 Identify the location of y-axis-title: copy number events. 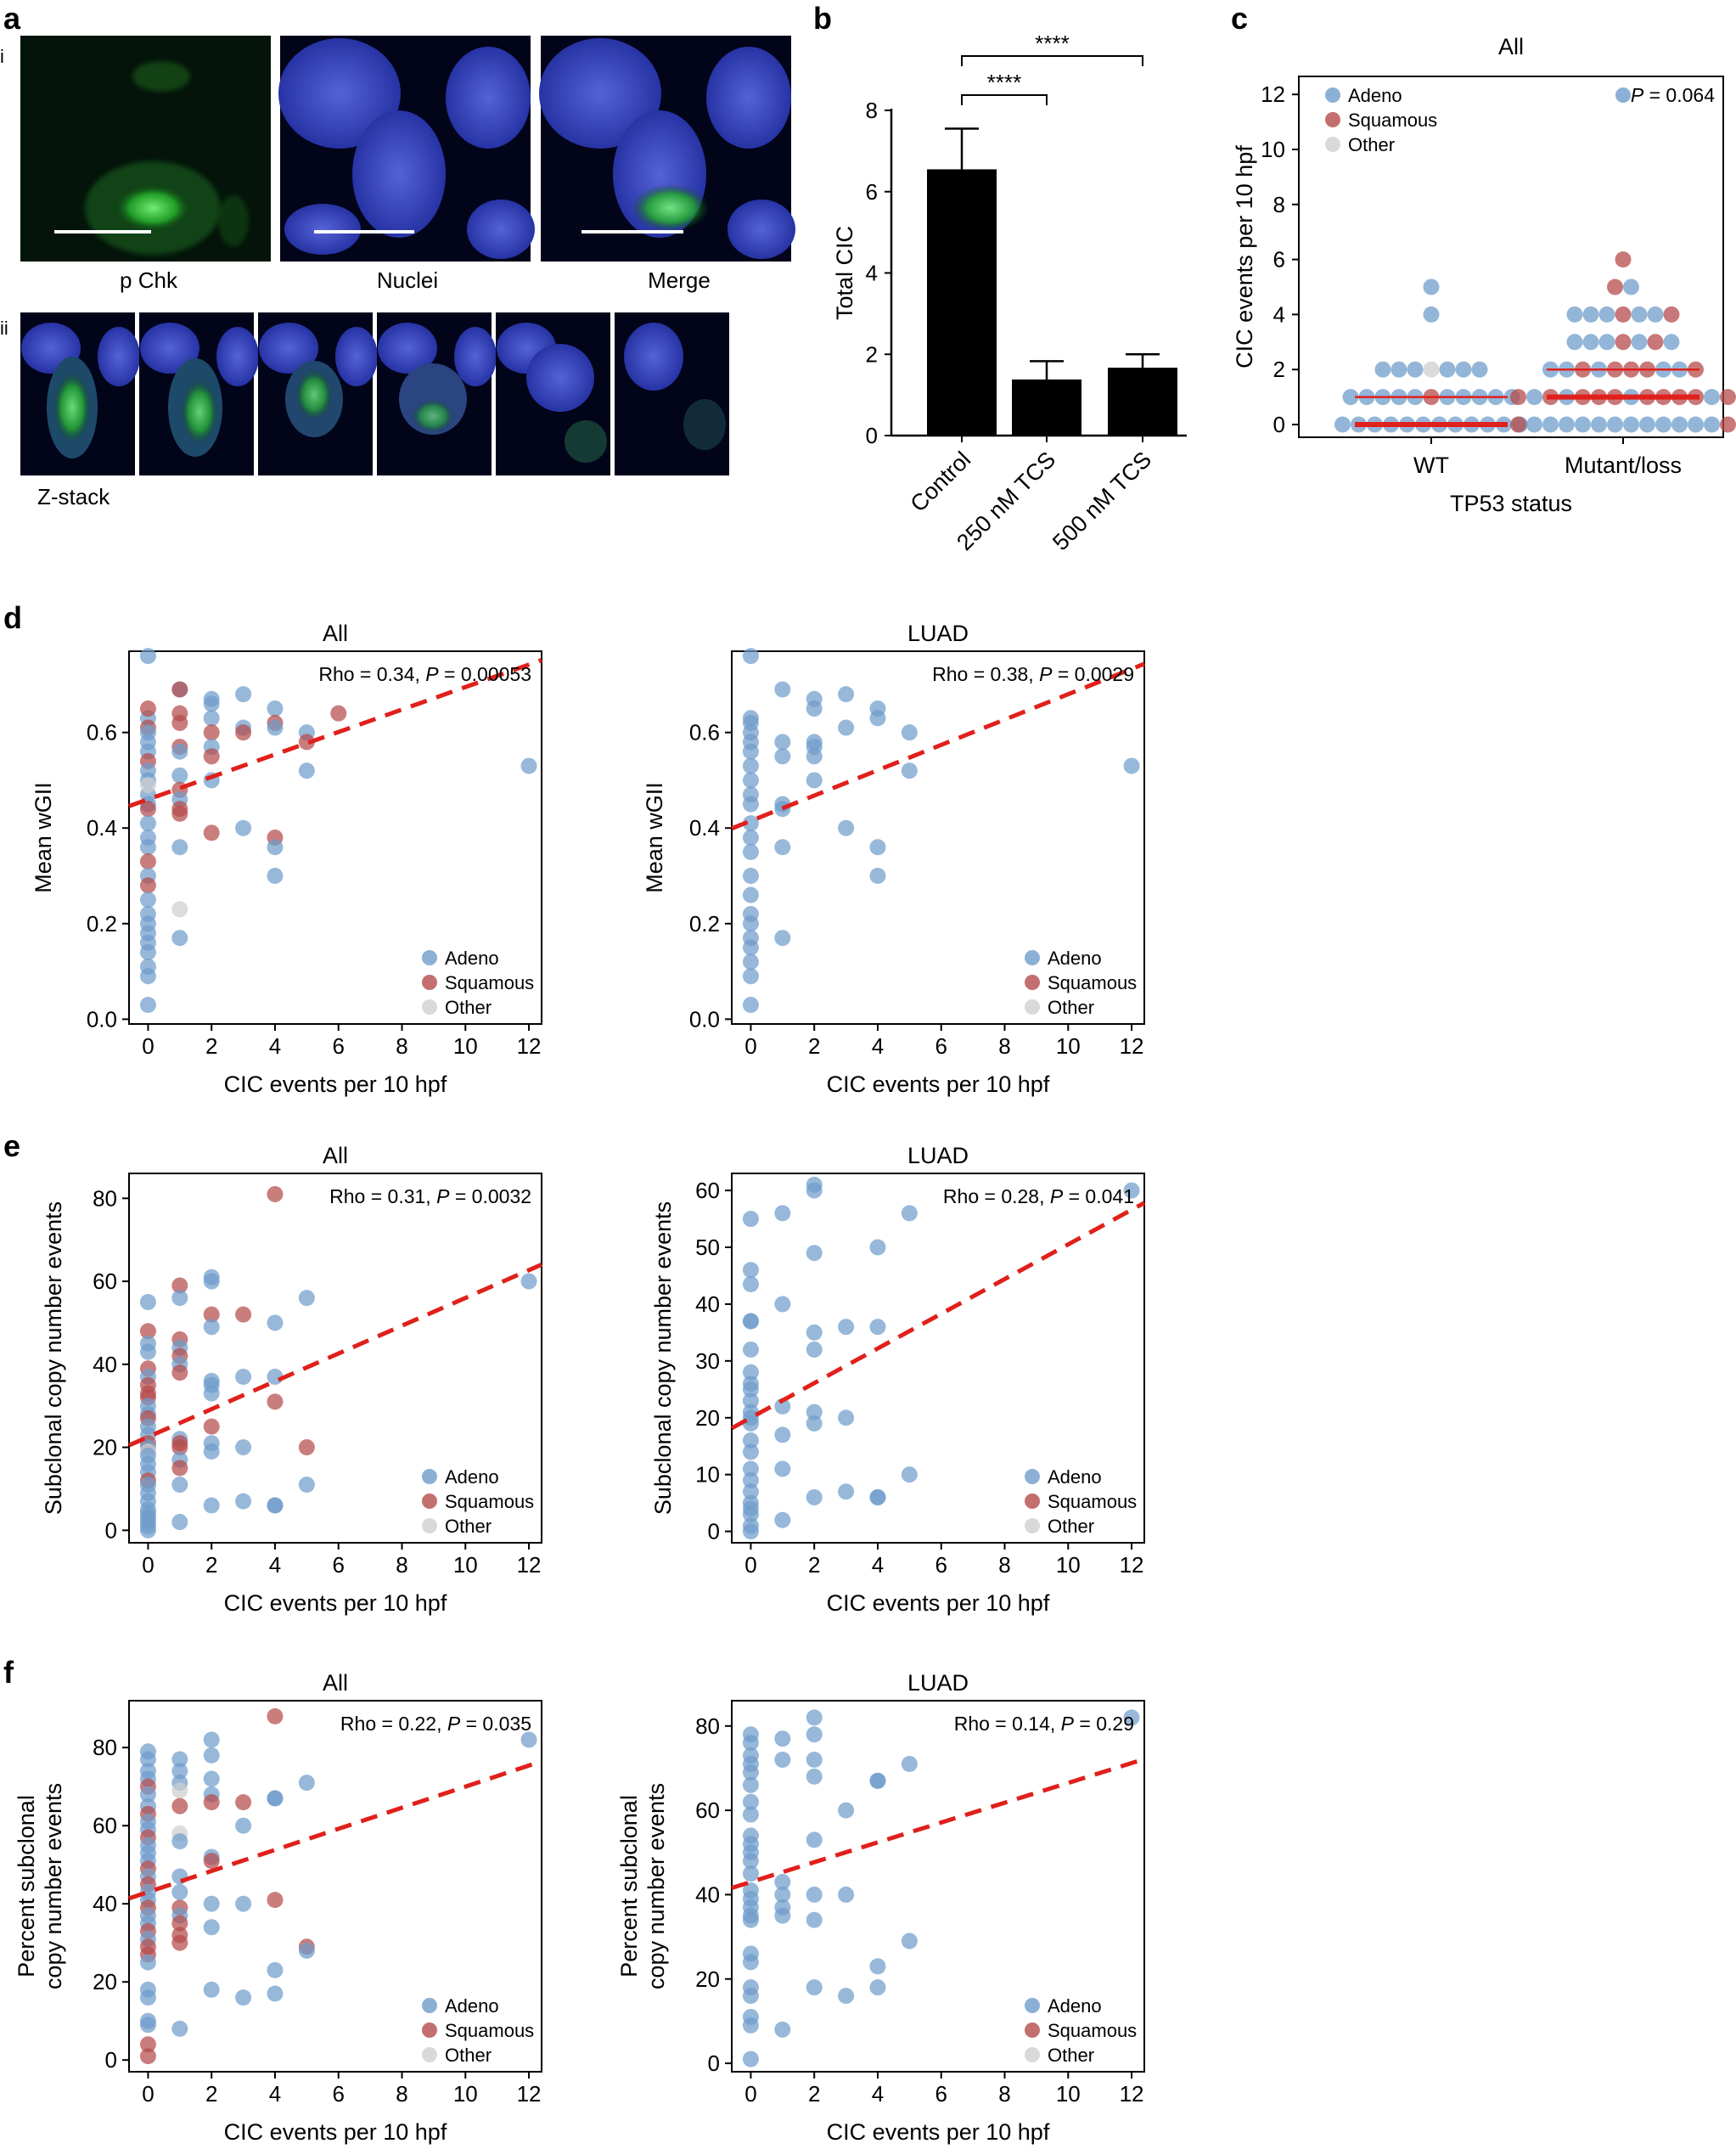
(54, 1886).